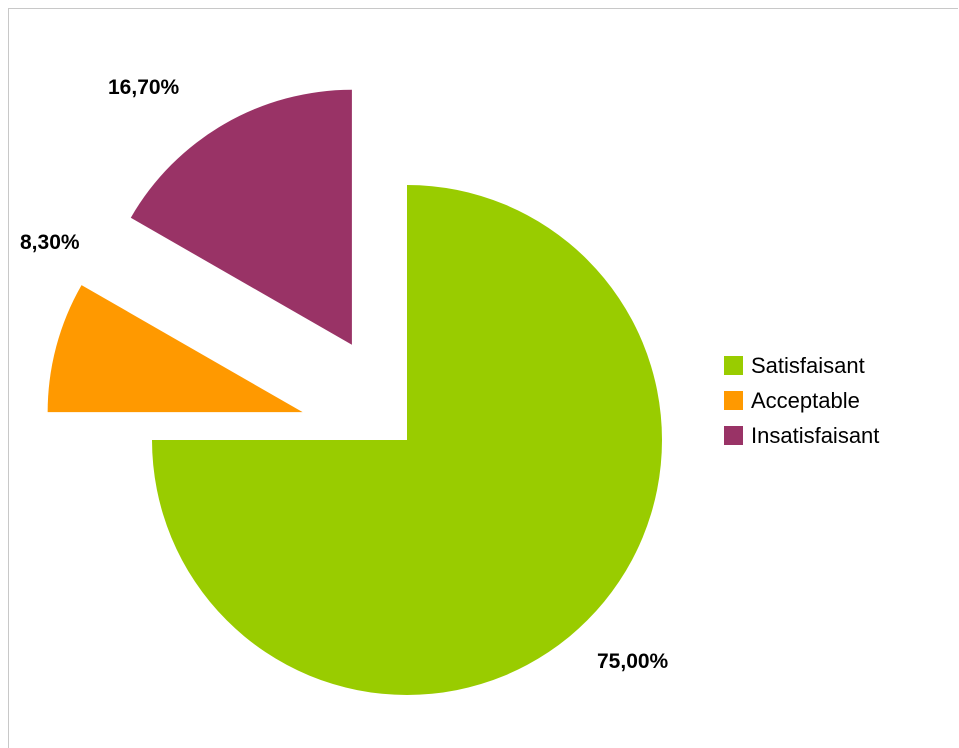  What do you see at coordinates (175, 349) in the screenshot?
I see `pie-slice-acceptable` at bounding box center [175, 349].